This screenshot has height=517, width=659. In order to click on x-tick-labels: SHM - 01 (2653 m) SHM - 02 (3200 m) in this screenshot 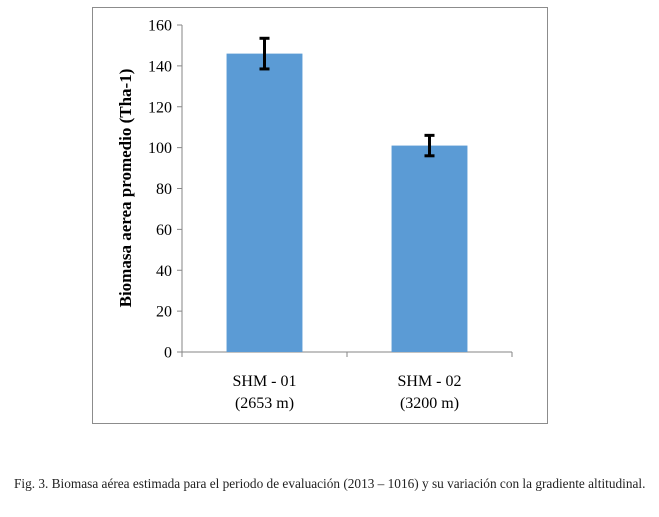, I will do `click(346, 392)`.